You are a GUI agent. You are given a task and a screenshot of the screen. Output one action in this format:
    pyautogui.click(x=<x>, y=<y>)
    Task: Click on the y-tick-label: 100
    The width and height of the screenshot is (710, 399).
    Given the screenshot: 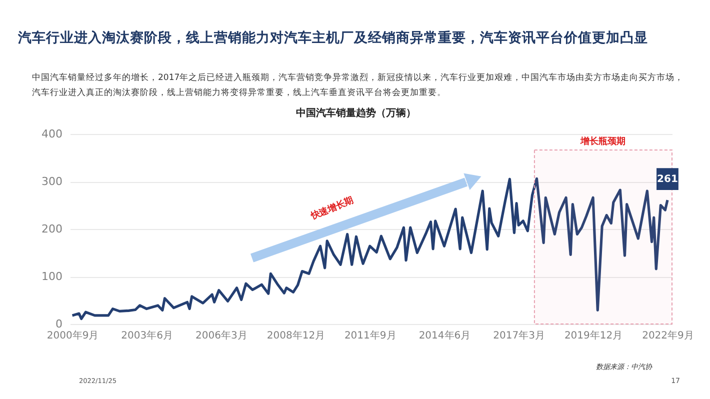 What is the action you would take?
    pyautogui.click(x=52, y=276)
    